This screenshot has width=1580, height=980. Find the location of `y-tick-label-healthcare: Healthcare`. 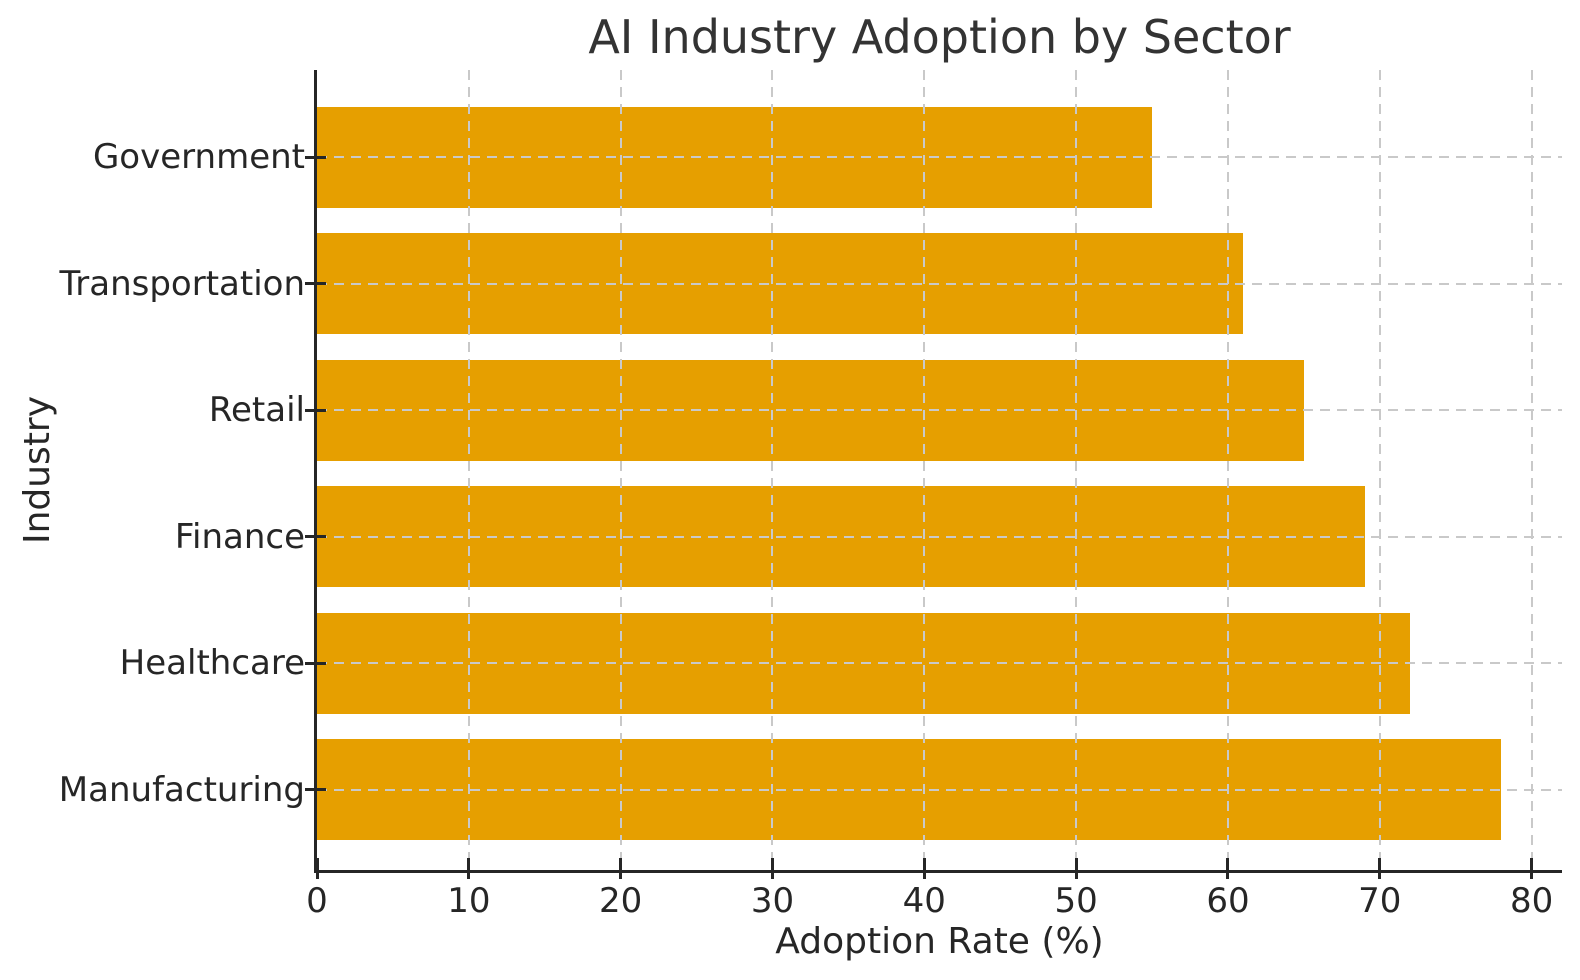

y-tick-label-healthcare: Healthcare is located at coordinates (212, 663).